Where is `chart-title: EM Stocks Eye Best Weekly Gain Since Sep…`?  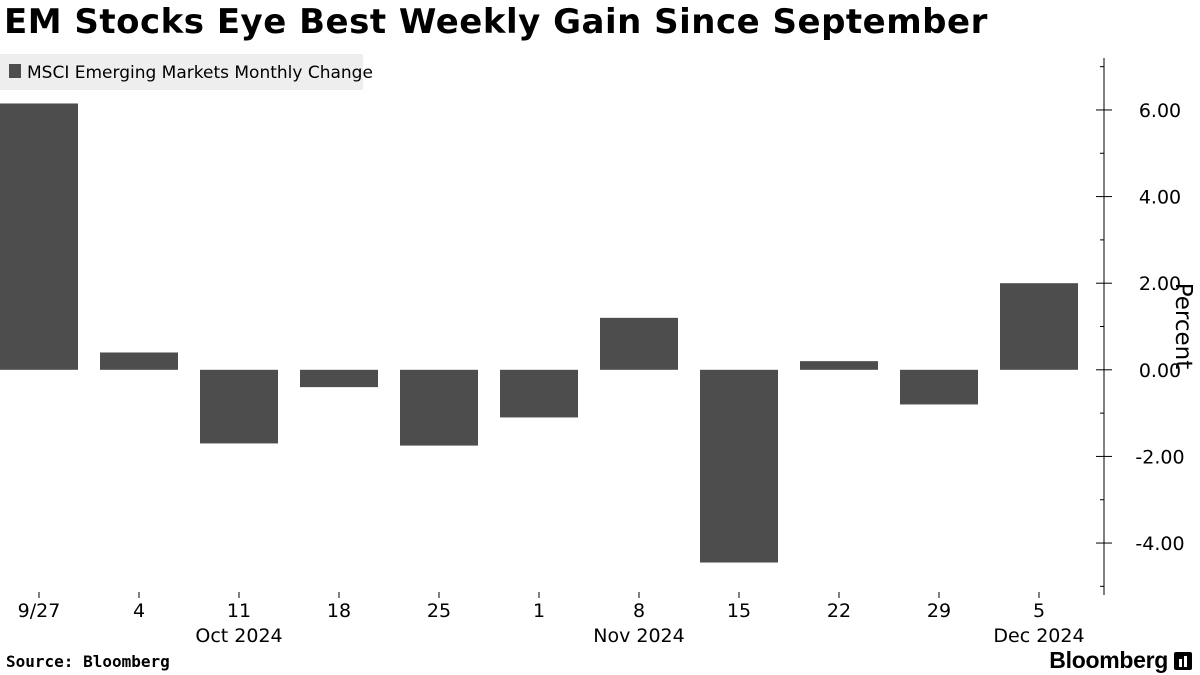
chart-title: EM Stocks Eye Best Weekly Gain Since Sep… is located at coordinates (496, 22).